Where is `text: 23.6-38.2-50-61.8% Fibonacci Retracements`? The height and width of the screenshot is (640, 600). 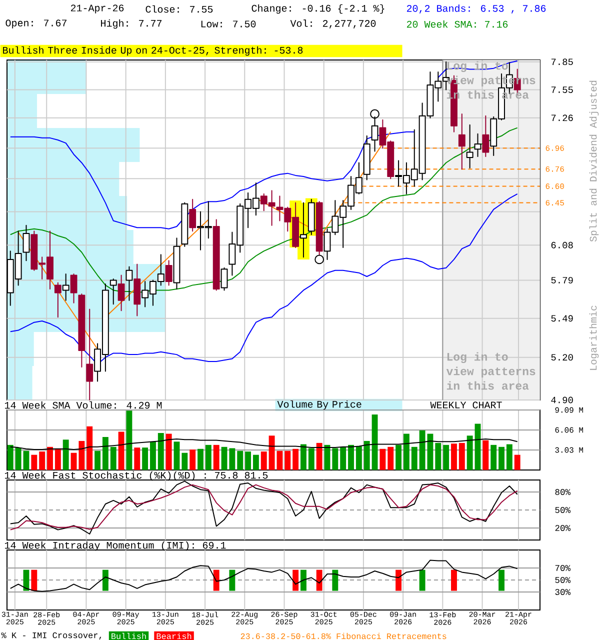 text: 23.6-38.2-50-61.8% Fibonacci Retracements is located at coordinates (343, 636).